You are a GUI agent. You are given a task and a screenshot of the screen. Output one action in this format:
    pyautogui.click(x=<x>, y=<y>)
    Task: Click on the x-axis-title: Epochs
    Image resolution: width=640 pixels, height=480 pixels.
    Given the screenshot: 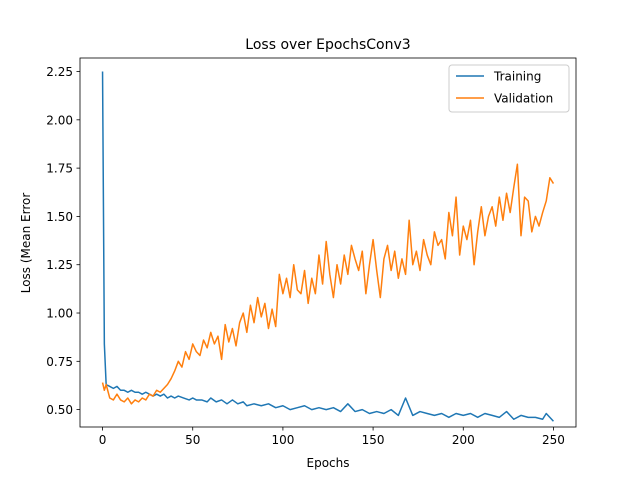 What is the action you would take?
    pyautogui.click(x=328, y=463)
    